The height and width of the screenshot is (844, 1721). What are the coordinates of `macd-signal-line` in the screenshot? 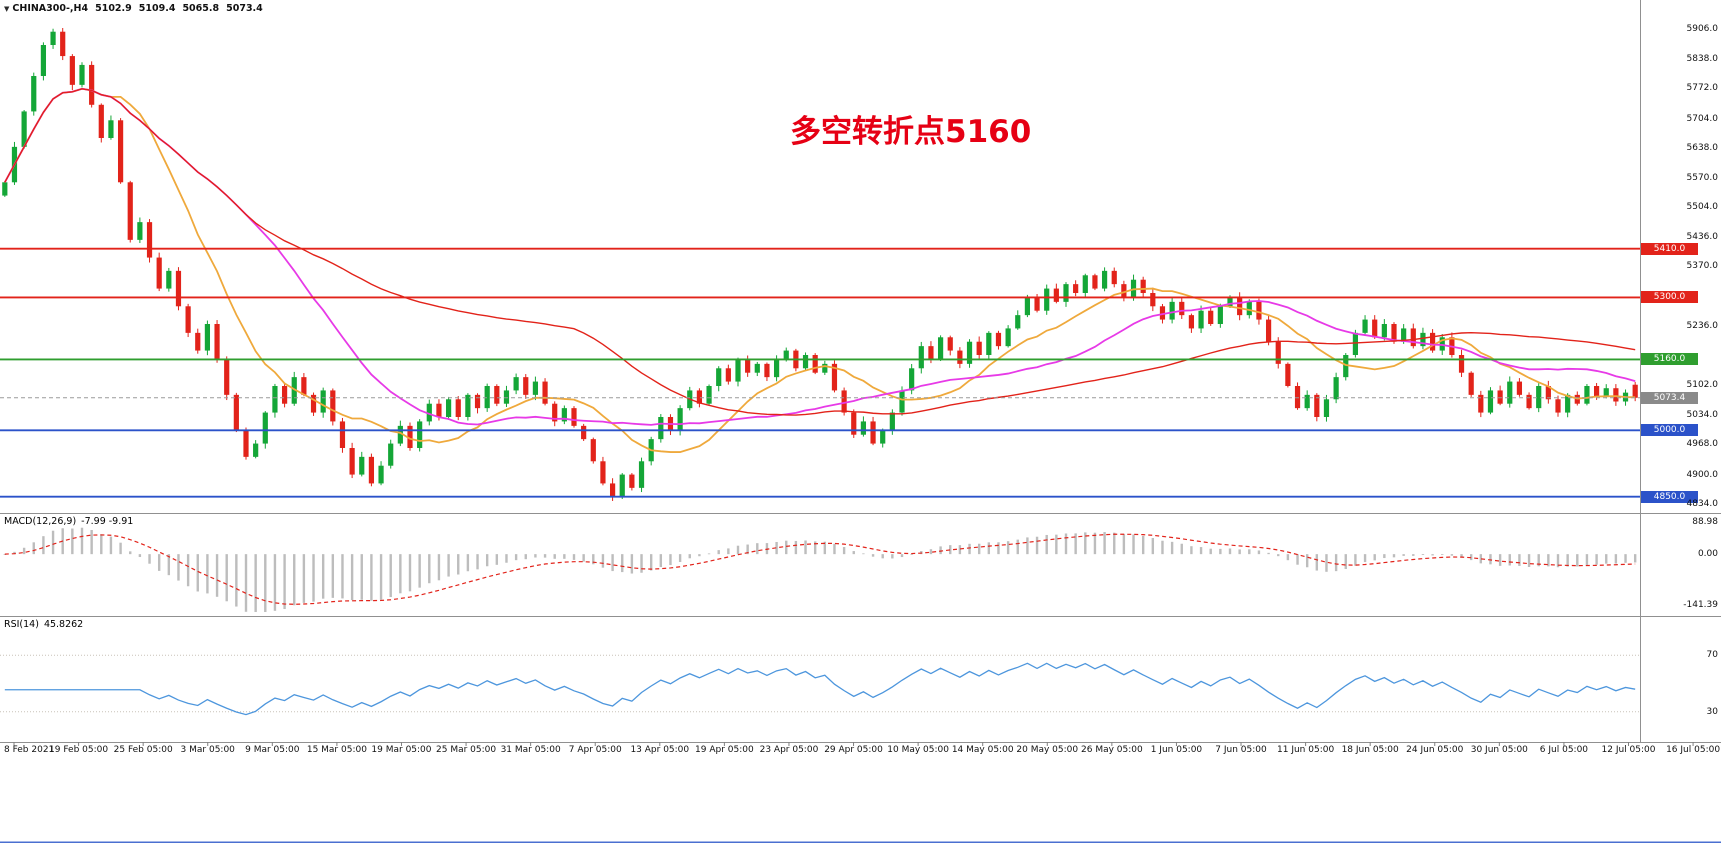 It's located at (820, 569).